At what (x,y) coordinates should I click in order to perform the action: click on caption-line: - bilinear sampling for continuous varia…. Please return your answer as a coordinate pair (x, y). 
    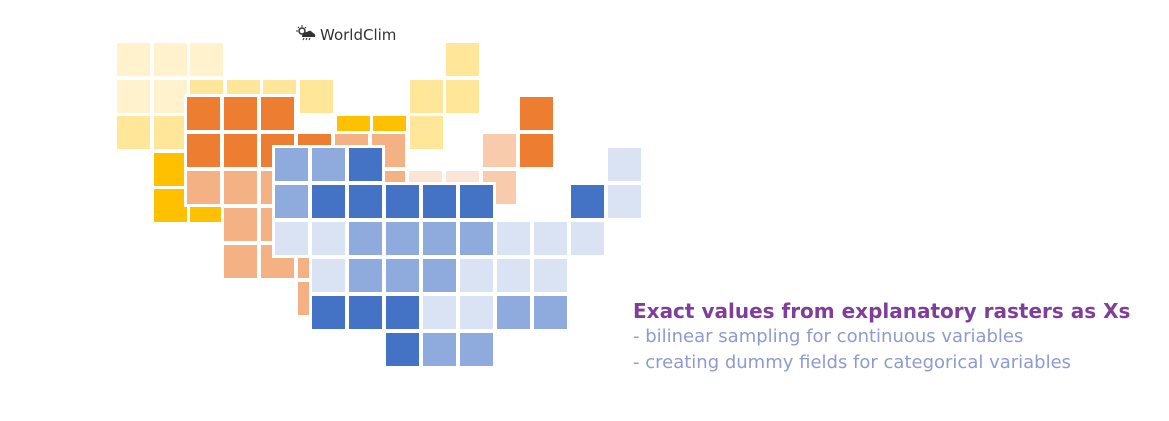
    Looking at the image, I should click on (828, 336).